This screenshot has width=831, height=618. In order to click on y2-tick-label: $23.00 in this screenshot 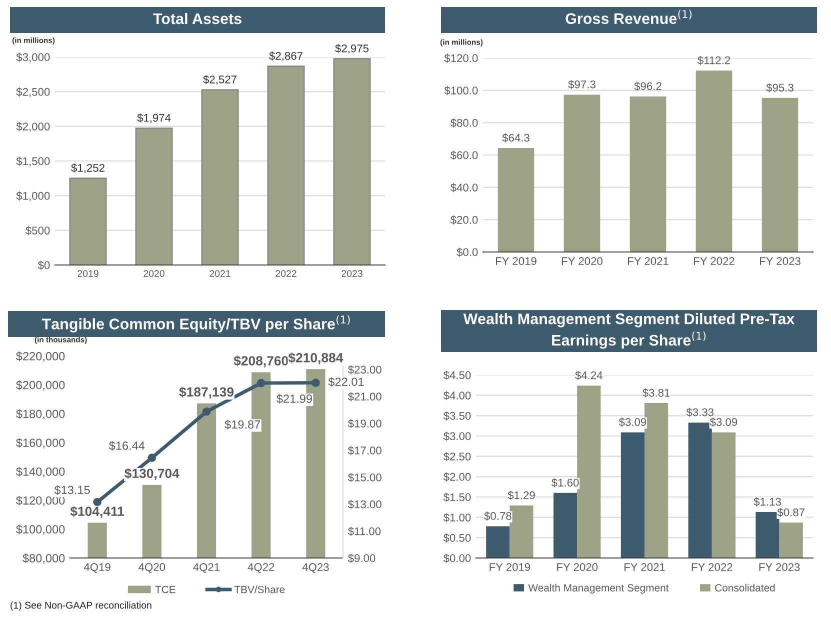, I will do `click(365, 369)`.